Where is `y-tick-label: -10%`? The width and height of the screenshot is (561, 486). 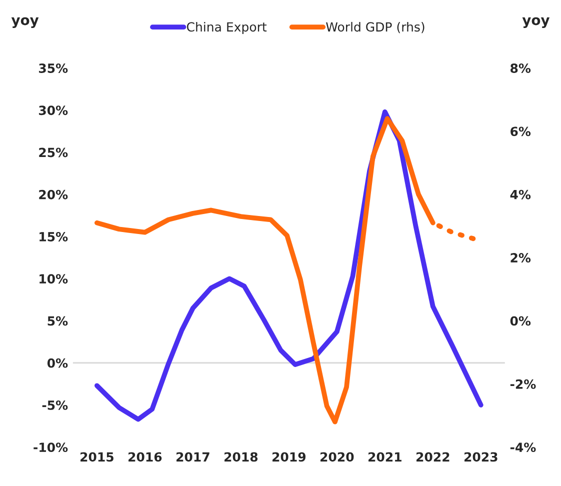 y-tick-label: -10% is located at coordinates (51, 447).